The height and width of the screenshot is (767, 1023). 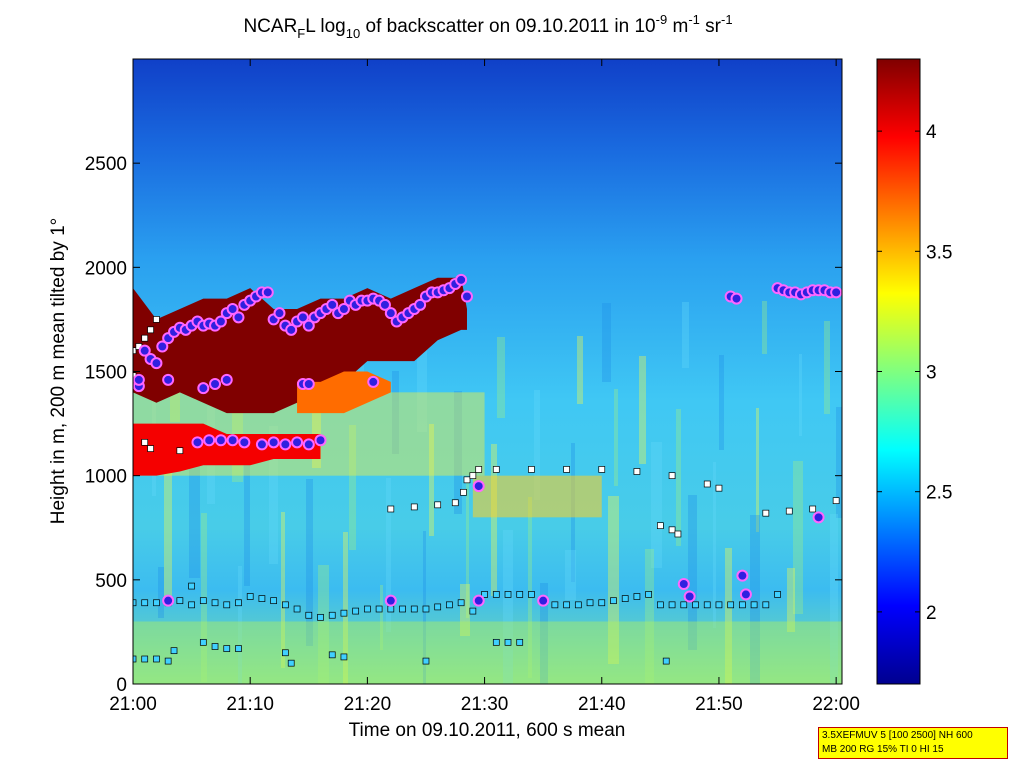 I want to click on colorbar-axis: 2 2.5 3 3.5 4, so click(x=914, y=373).